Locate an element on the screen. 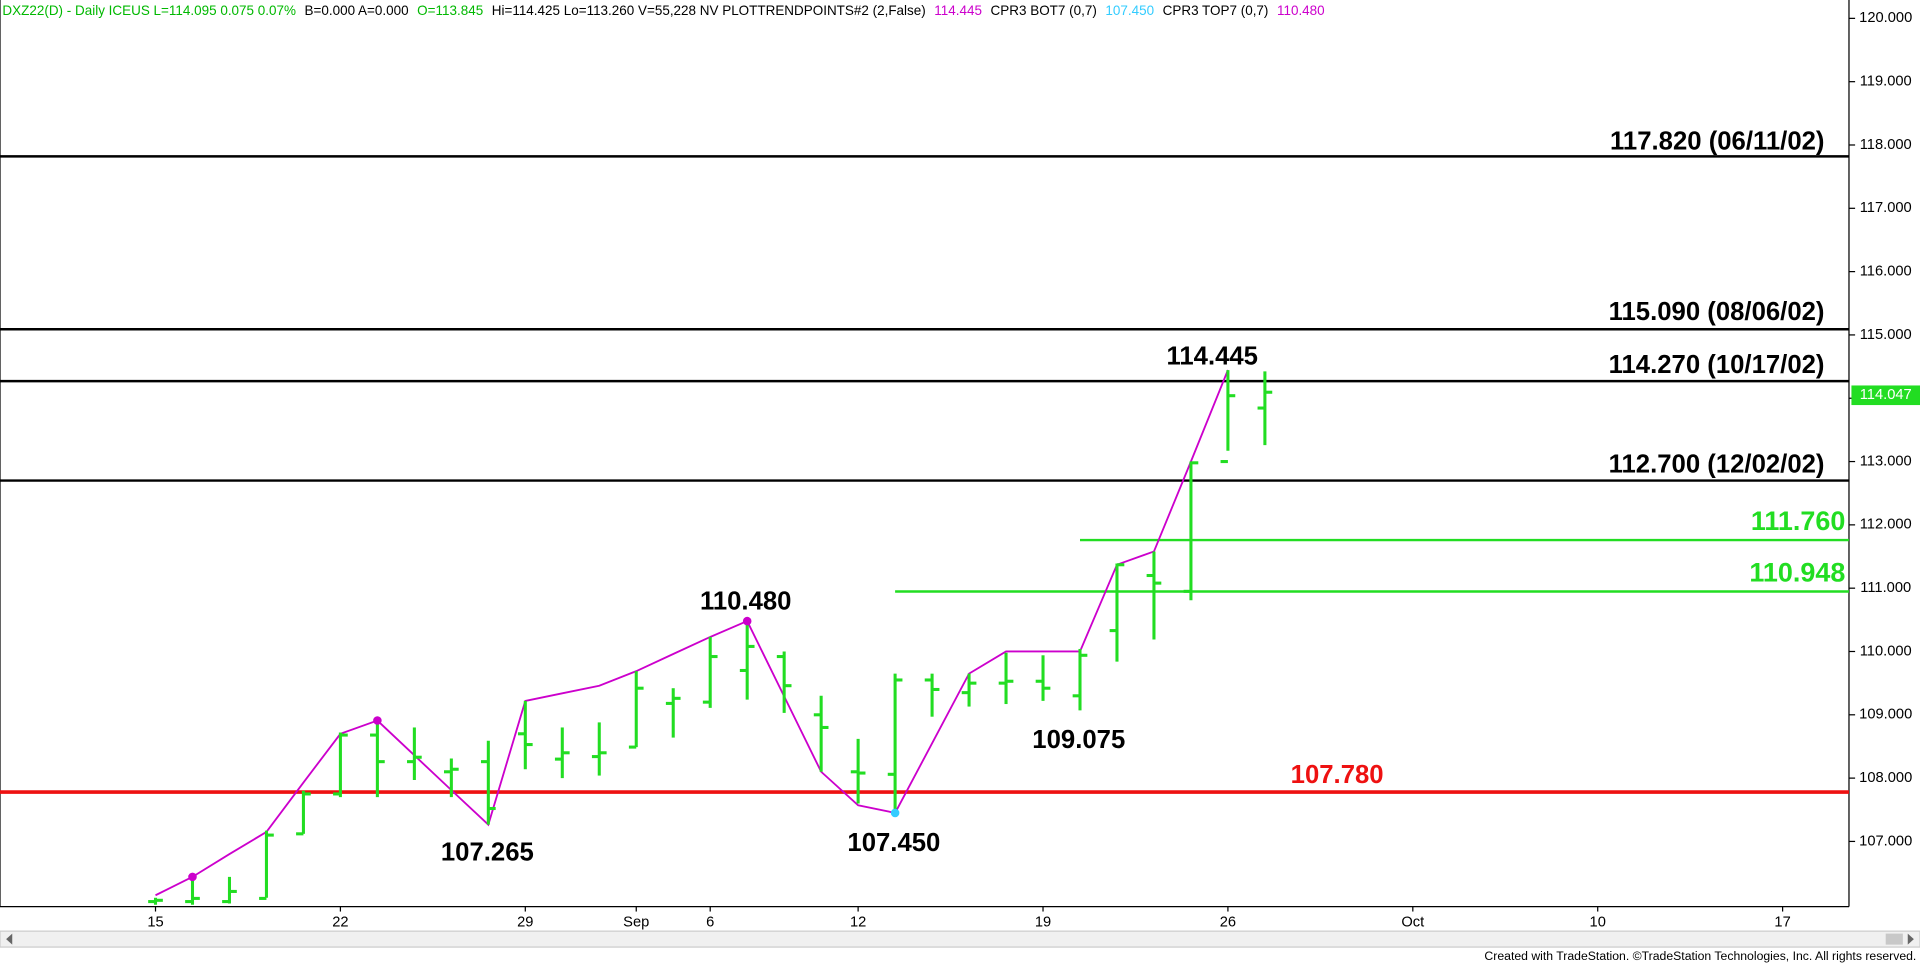 This screenshot has width=1920, height=963. pivot-label: 110.480 is located at coordinates (746, 602).